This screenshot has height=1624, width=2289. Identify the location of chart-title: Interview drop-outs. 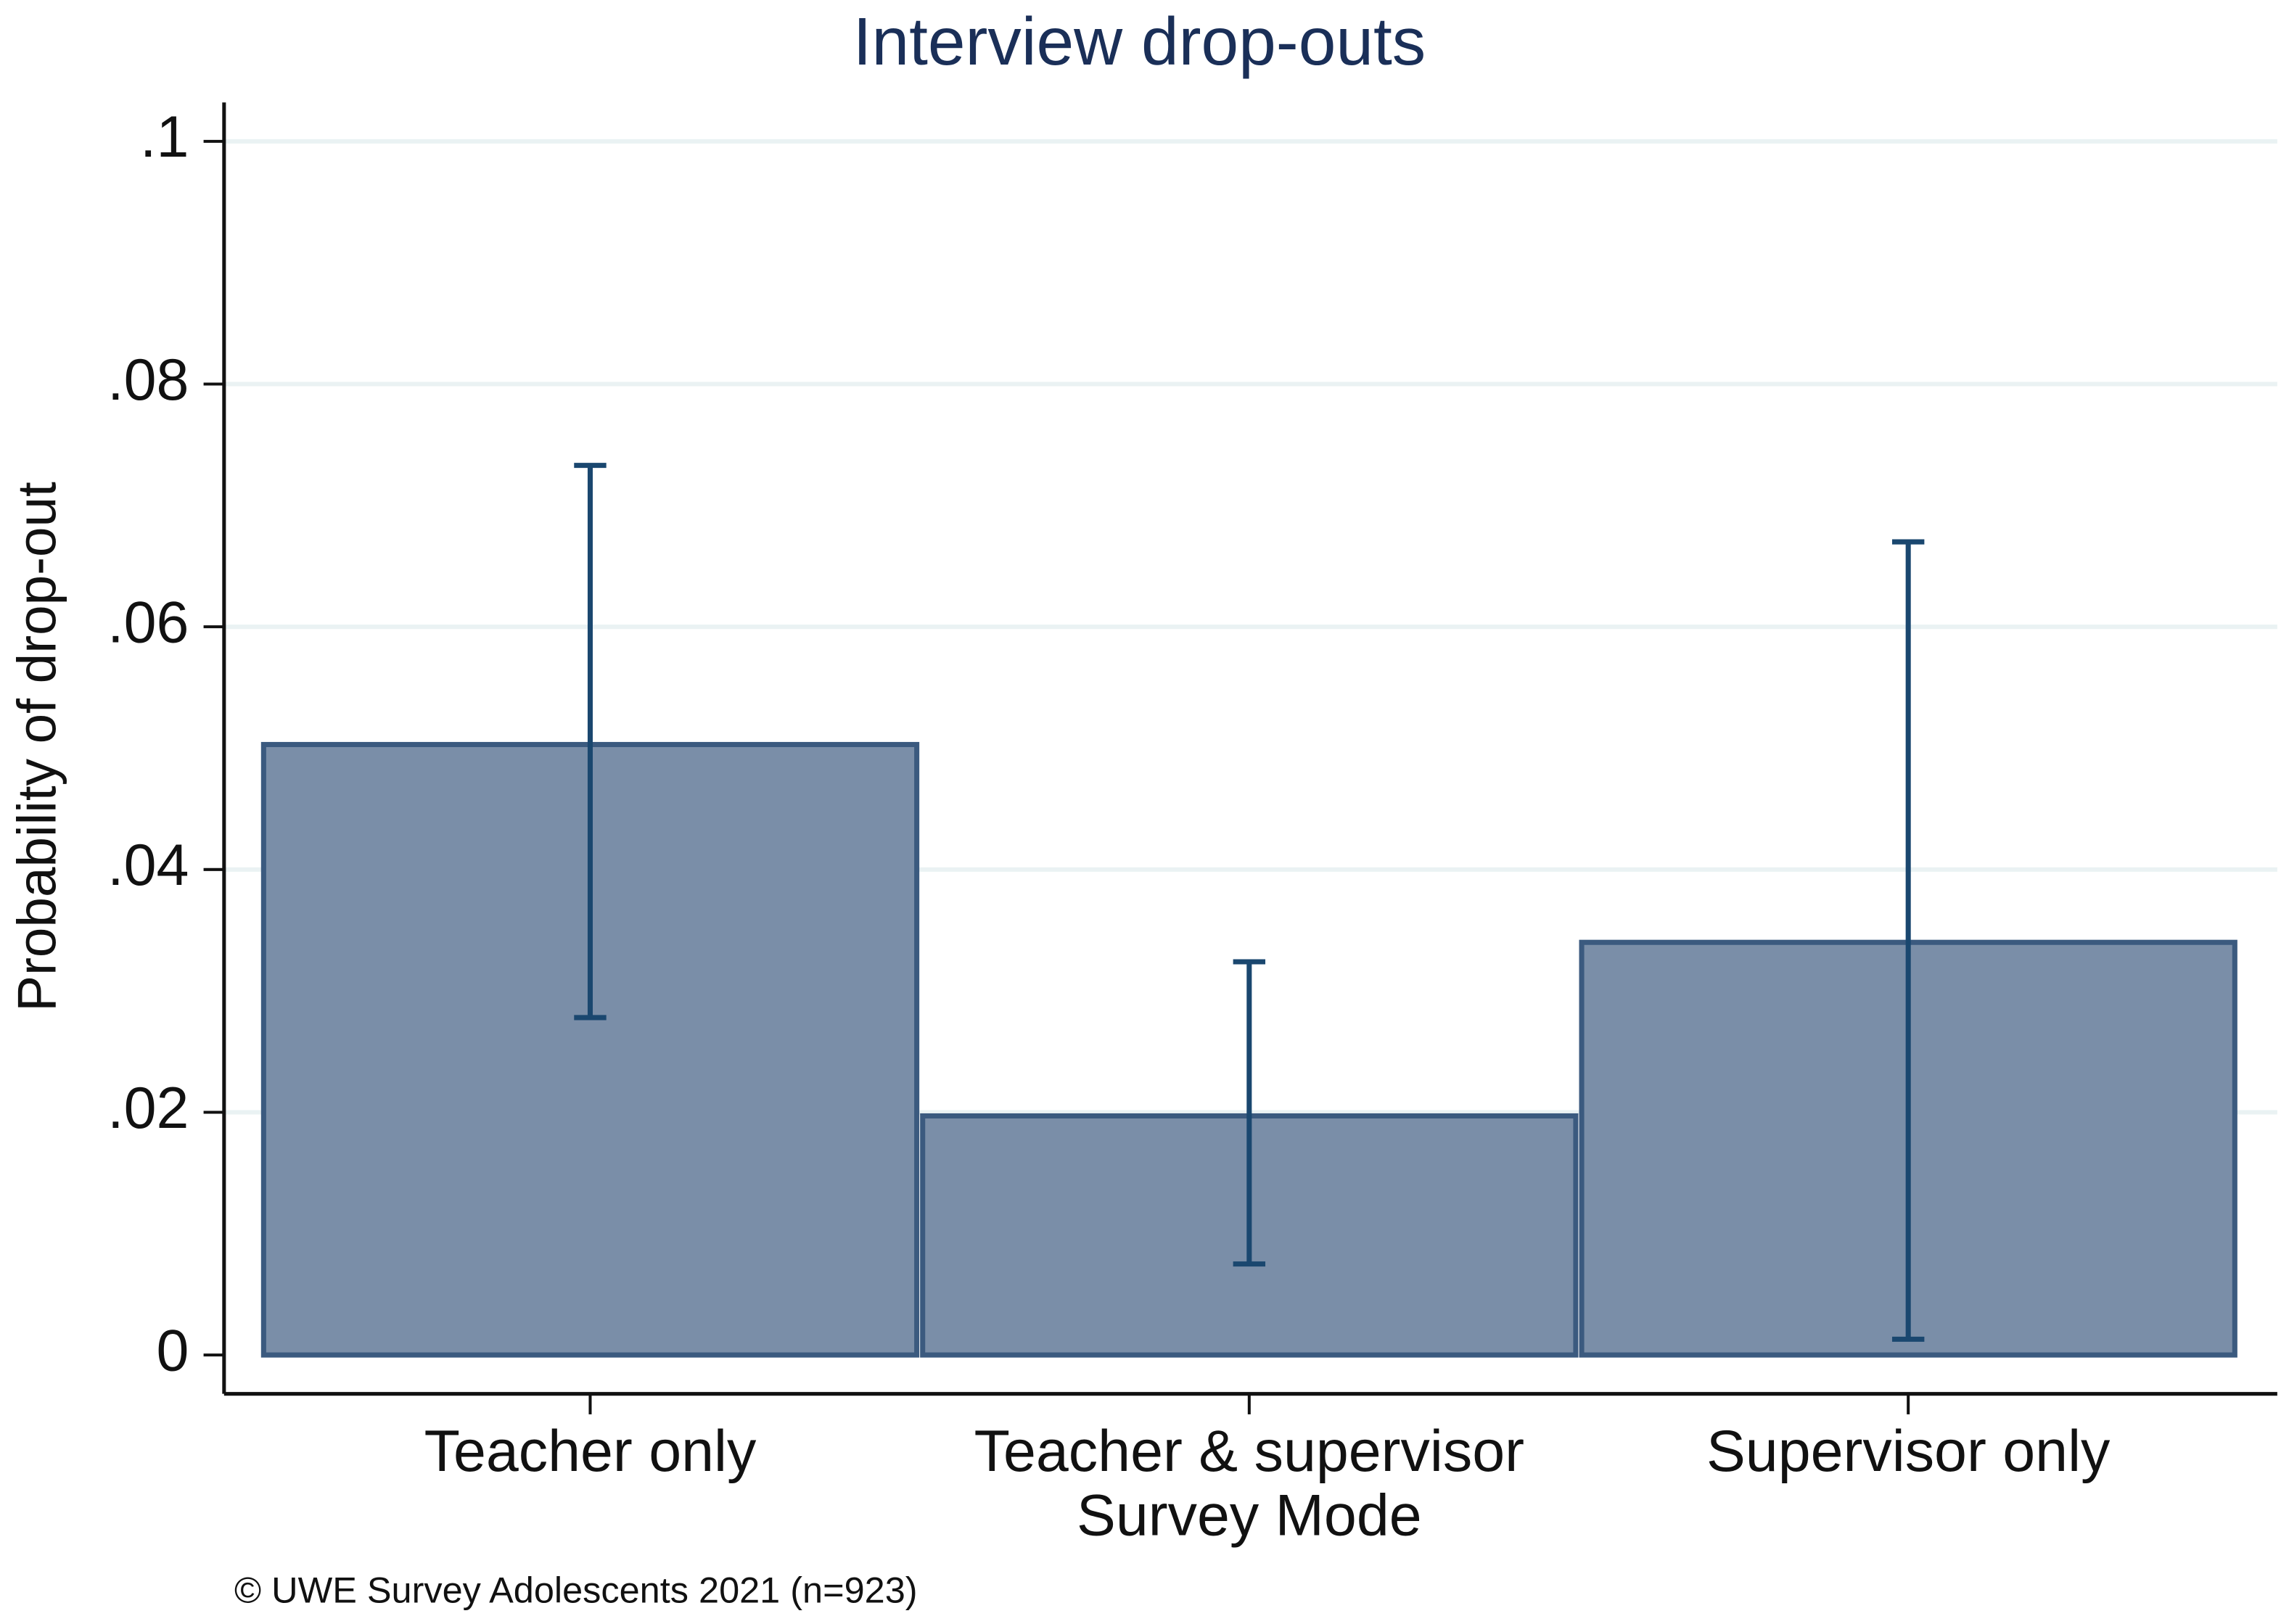
(1139, 41).